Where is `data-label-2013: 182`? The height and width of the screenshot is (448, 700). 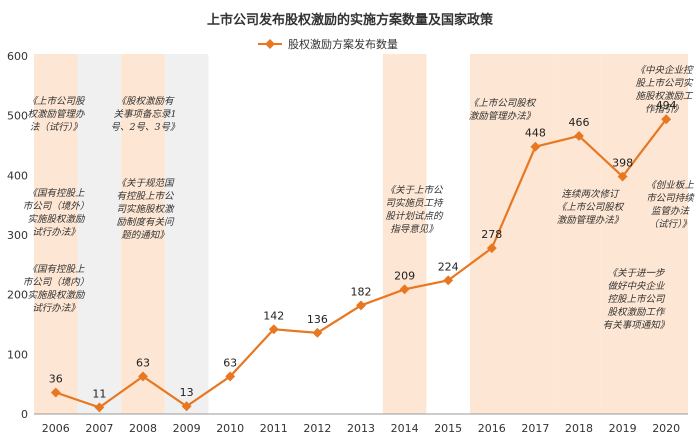 data-label-2013: 182 is located at coordinates (361, 291).